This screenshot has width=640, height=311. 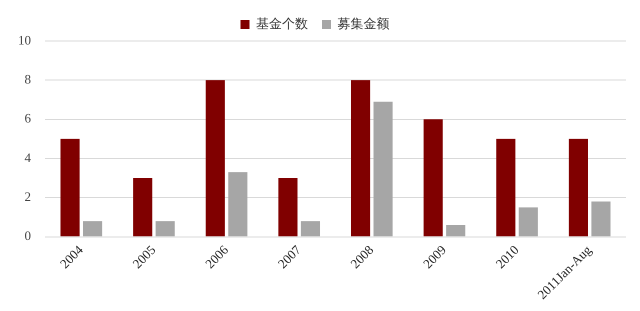 I want to click on y-tick-label: 2, so click(x=27, y=196).